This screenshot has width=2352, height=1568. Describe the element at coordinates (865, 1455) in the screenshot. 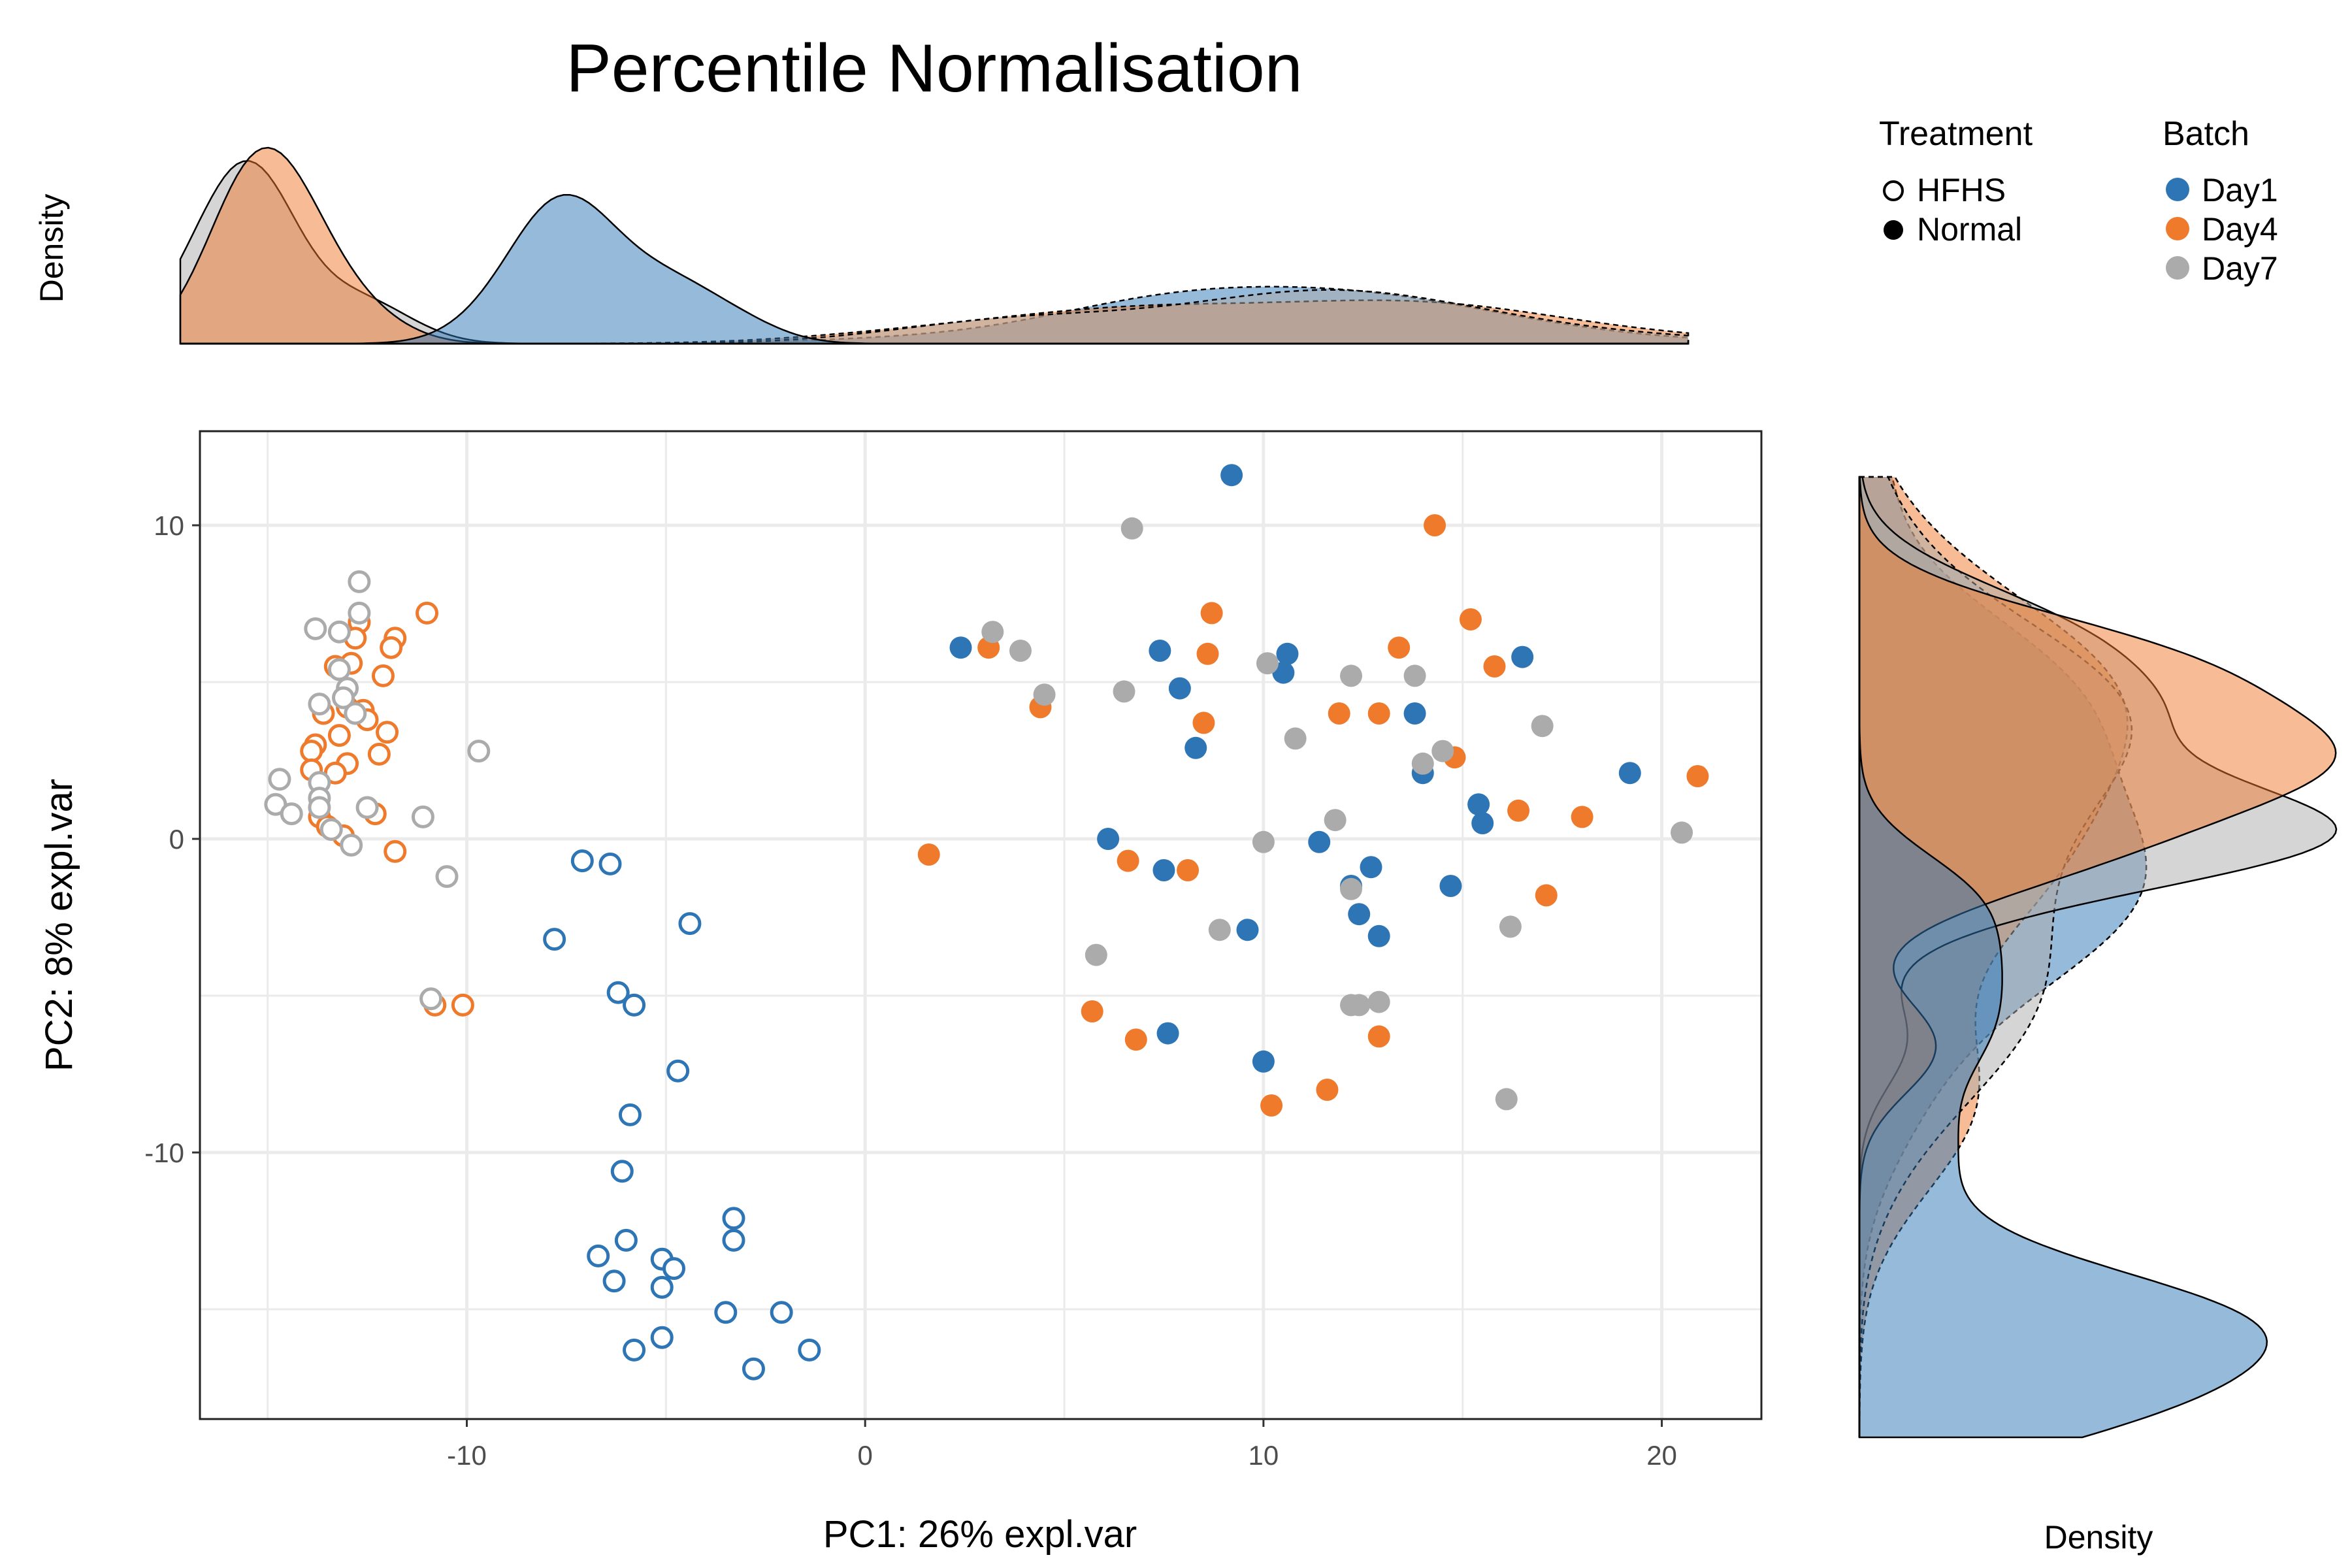

I see `x-tick-label: 0` at that location.